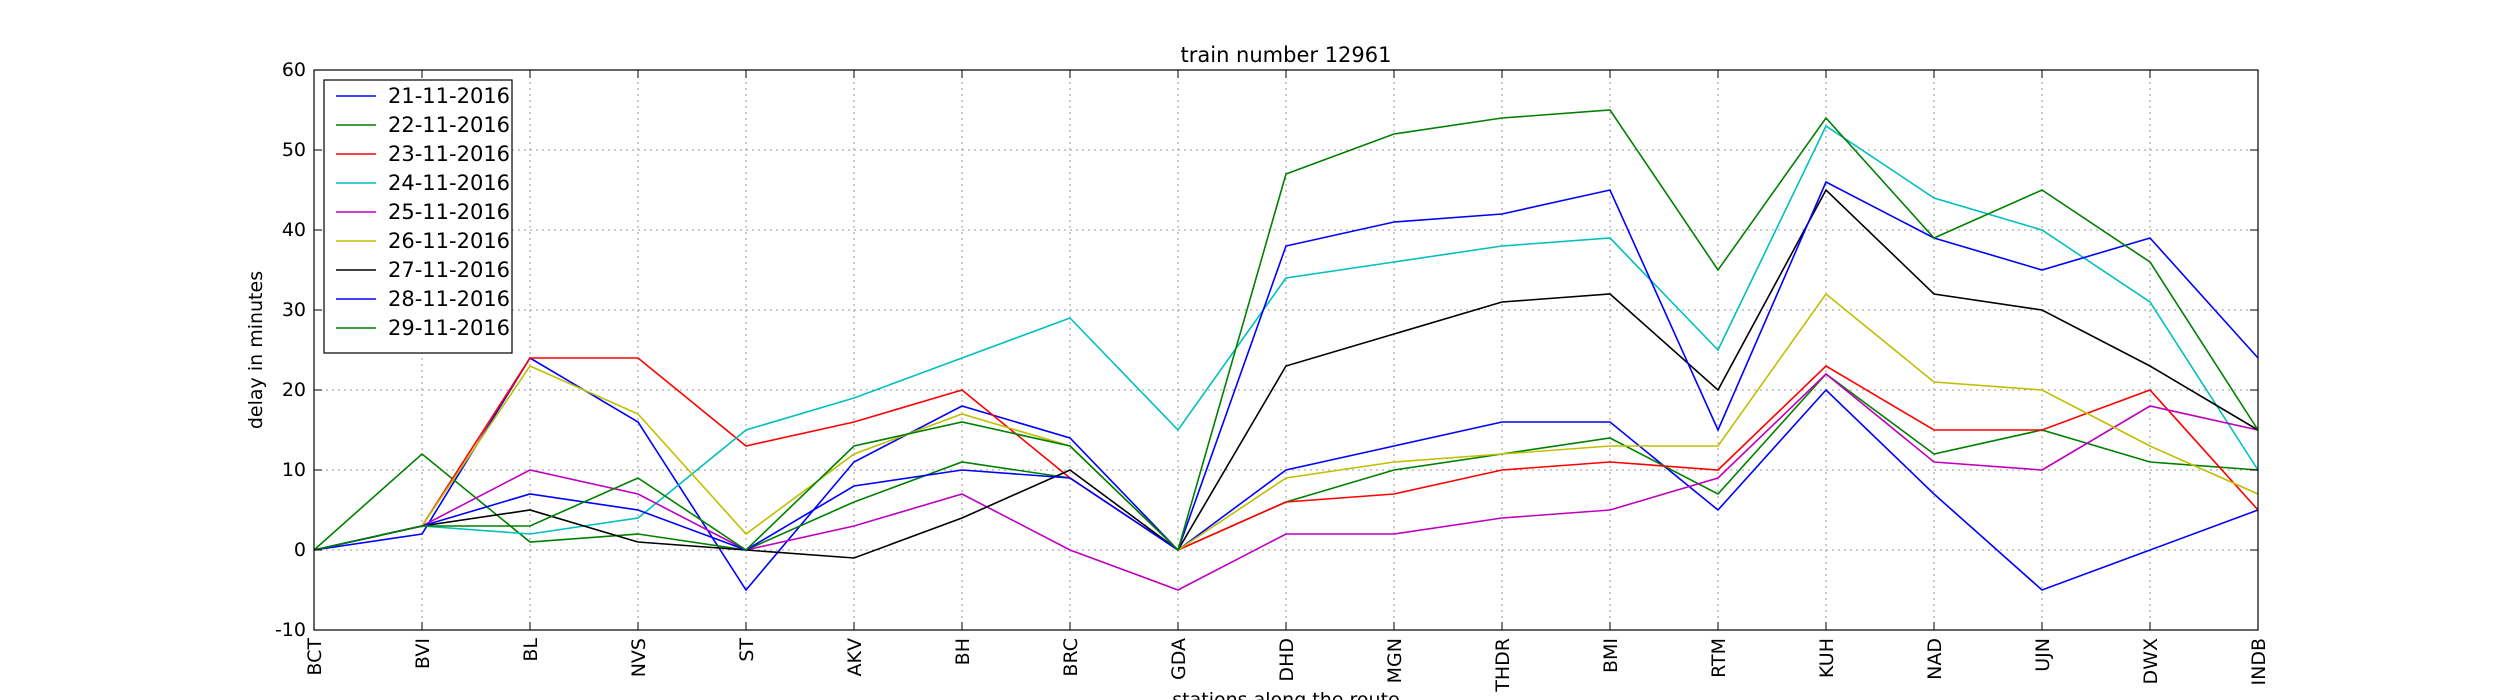 The height and width of the screenshot is (700, 2500). What do you see at coordinates (449, 96) in the screenshot?
I see `legend-entry-label: 21-11-2016` at bounding box center [449, 96].